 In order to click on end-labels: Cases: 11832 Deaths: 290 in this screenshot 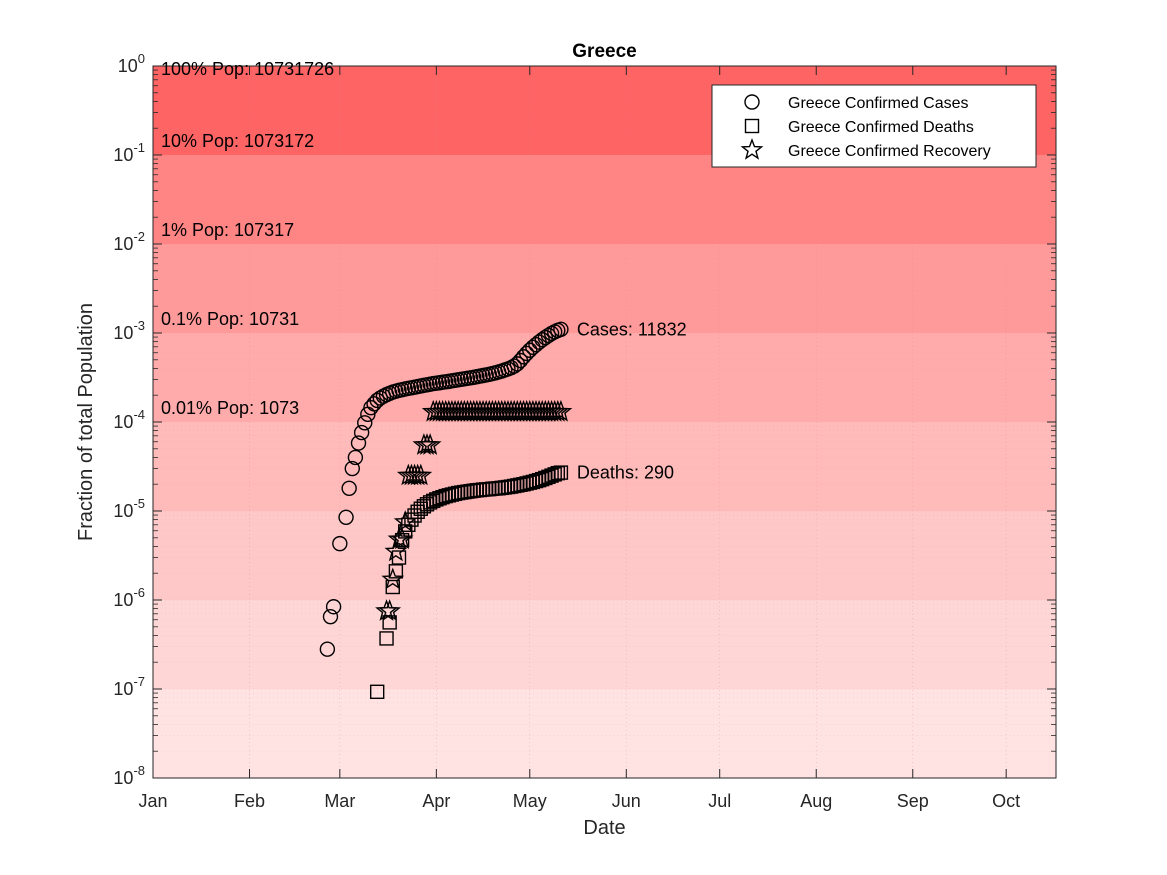, I will do `click(632, 400)`.